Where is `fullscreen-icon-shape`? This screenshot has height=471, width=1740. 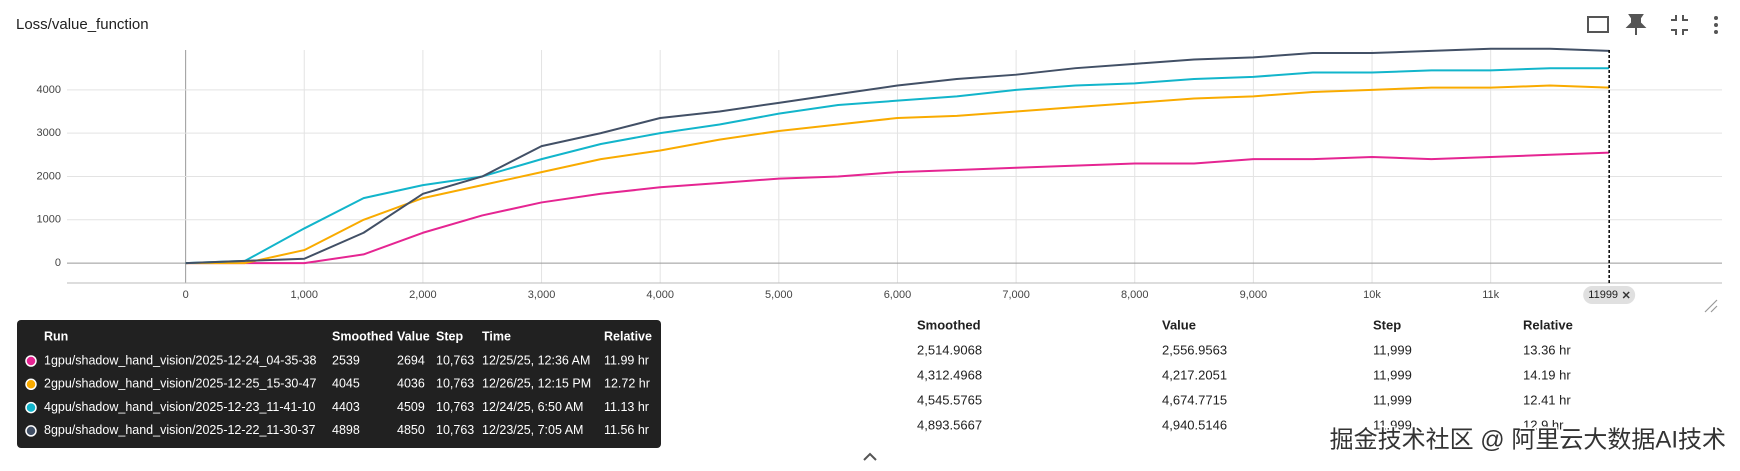 fullscreen-icon-shape is located at coordinates (1598, 24).